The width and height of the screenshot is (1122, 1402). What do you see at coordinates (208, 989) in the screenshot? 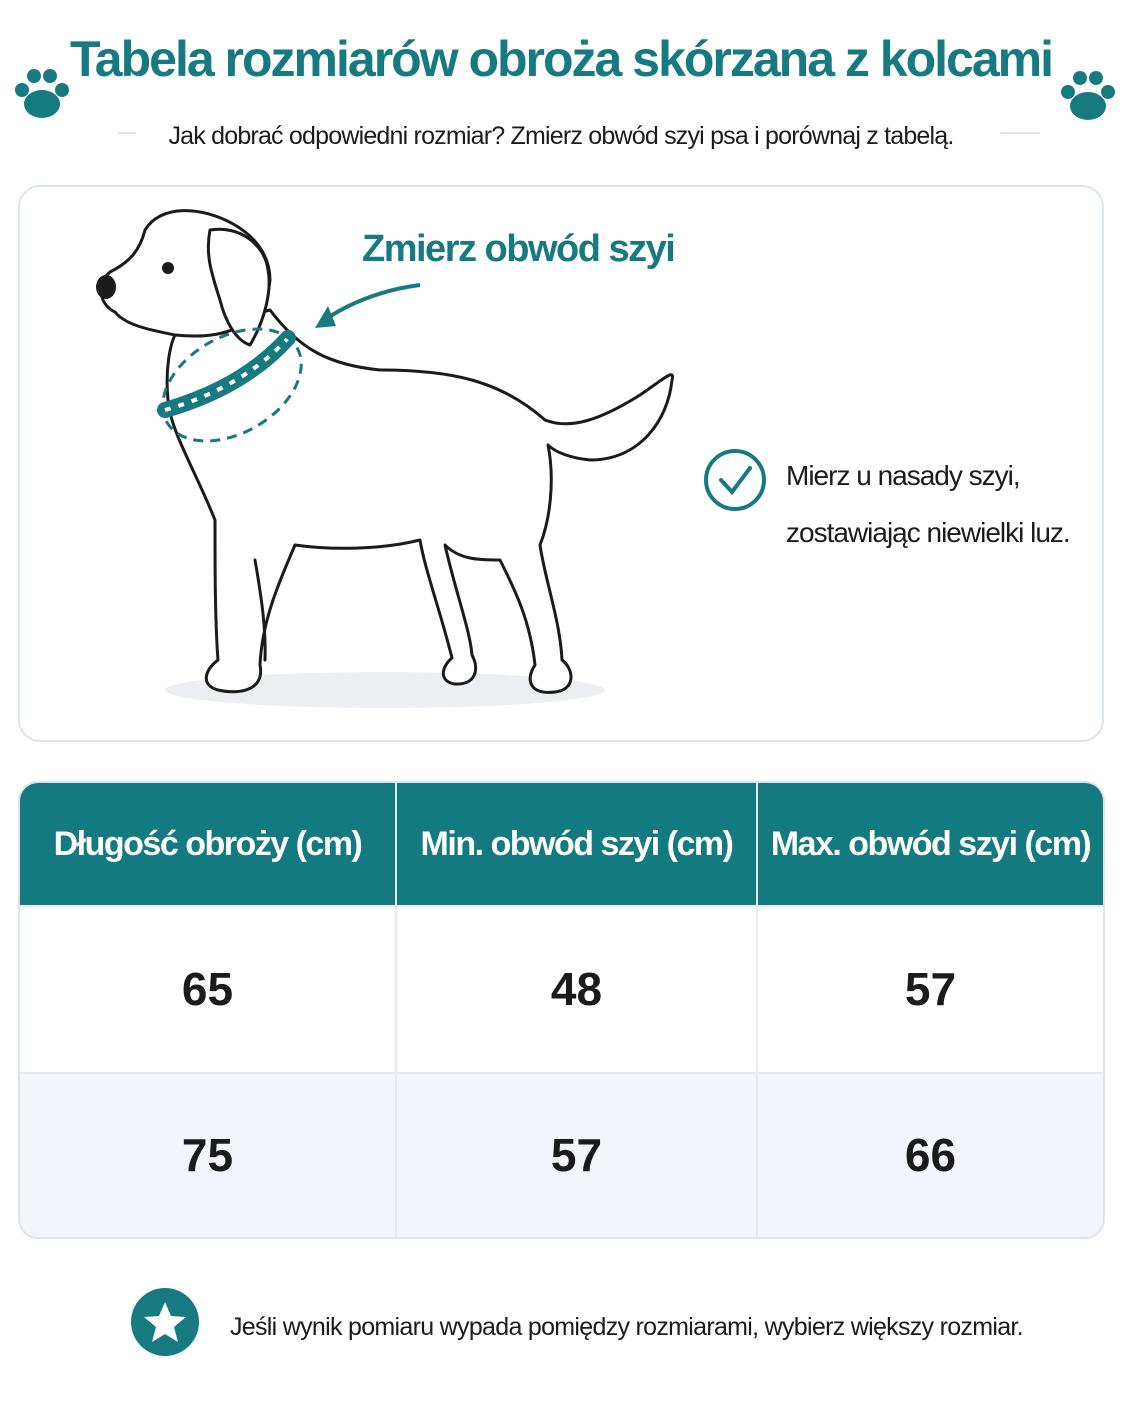
I see `cell: 65` at bounding box center [208, 989].